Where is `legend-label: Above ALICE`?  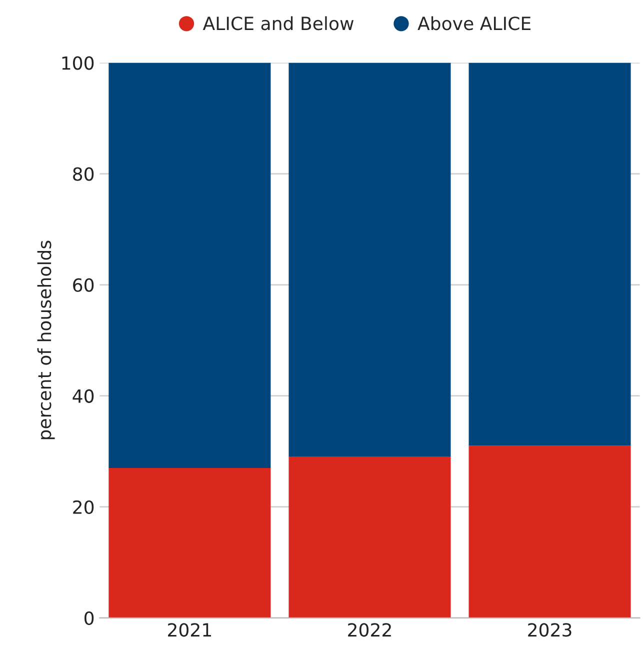
legend-label: Above ALICE is located at coordinates (474, 23).